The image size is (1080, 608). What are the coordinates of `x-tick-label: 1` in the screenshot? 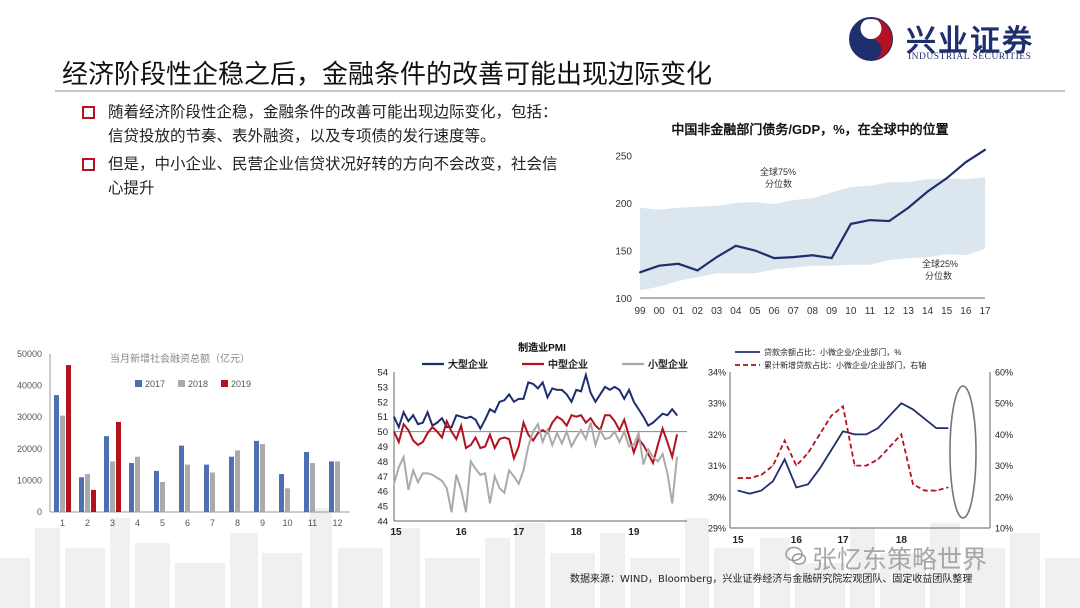 It's located at (62, 523).